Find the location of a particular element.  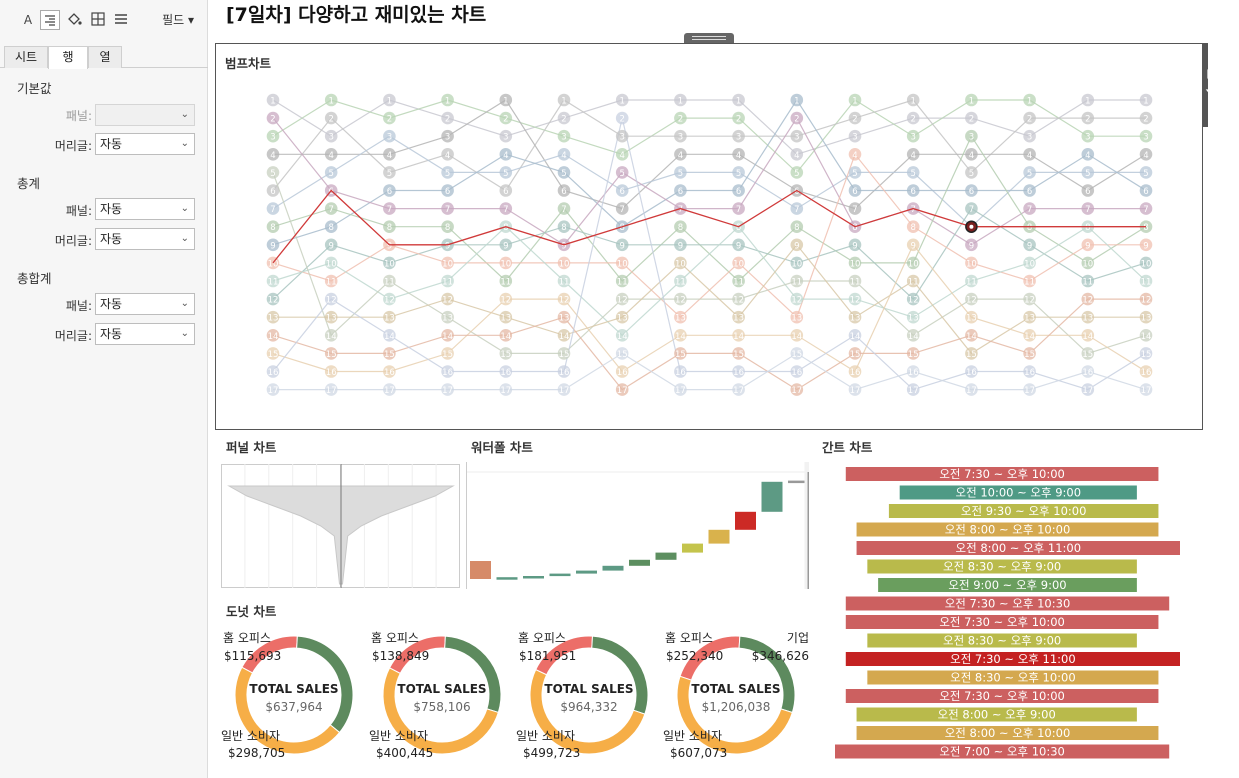

field-dropdown: 필드 ▾ is located at coordinates (178, 20).